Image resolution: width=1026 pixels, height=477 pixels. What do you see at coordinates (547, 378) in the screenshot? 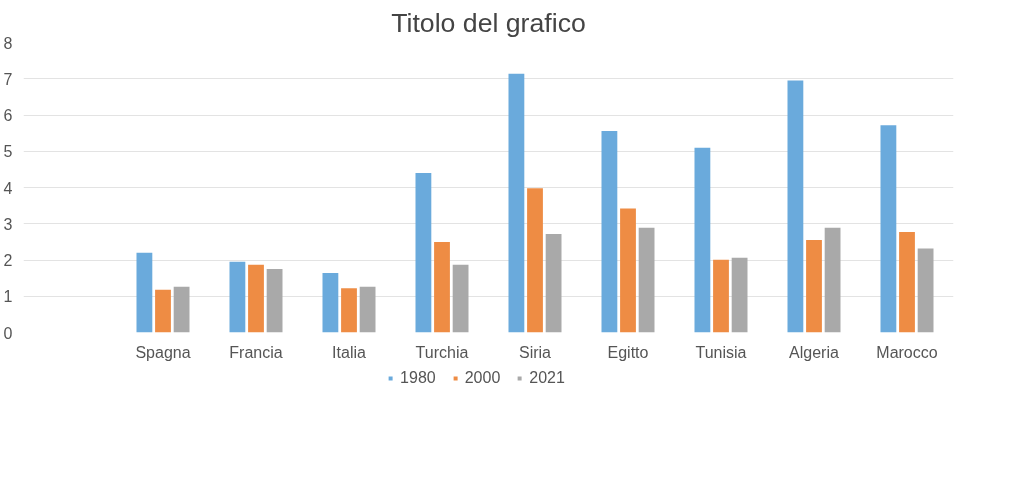
I see `legend-label: 2021` at bounding box center [547, 378].